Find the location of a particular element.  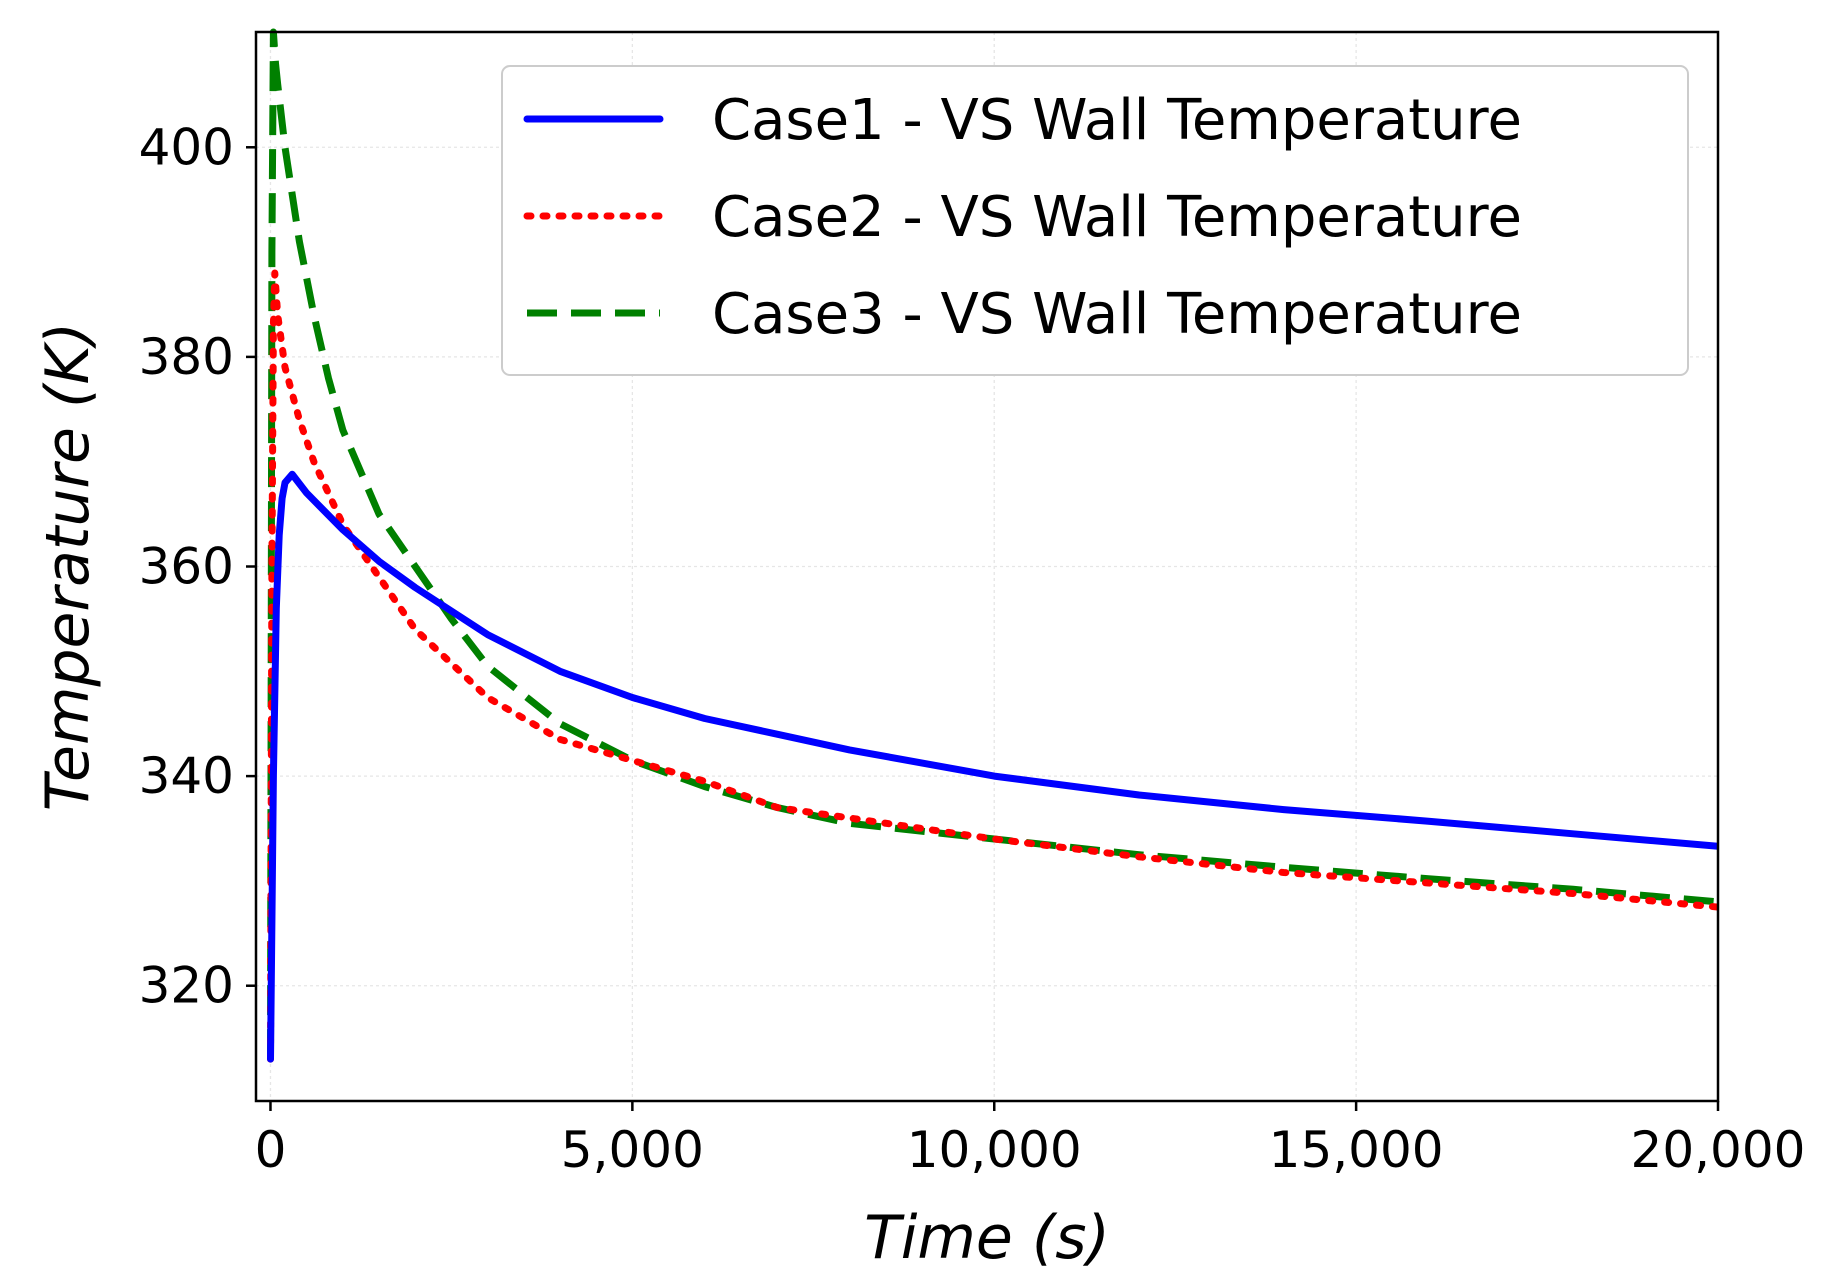

legend-label-case2: Case2 - VS Wall Temperature is located at coordinates (1117, 217).